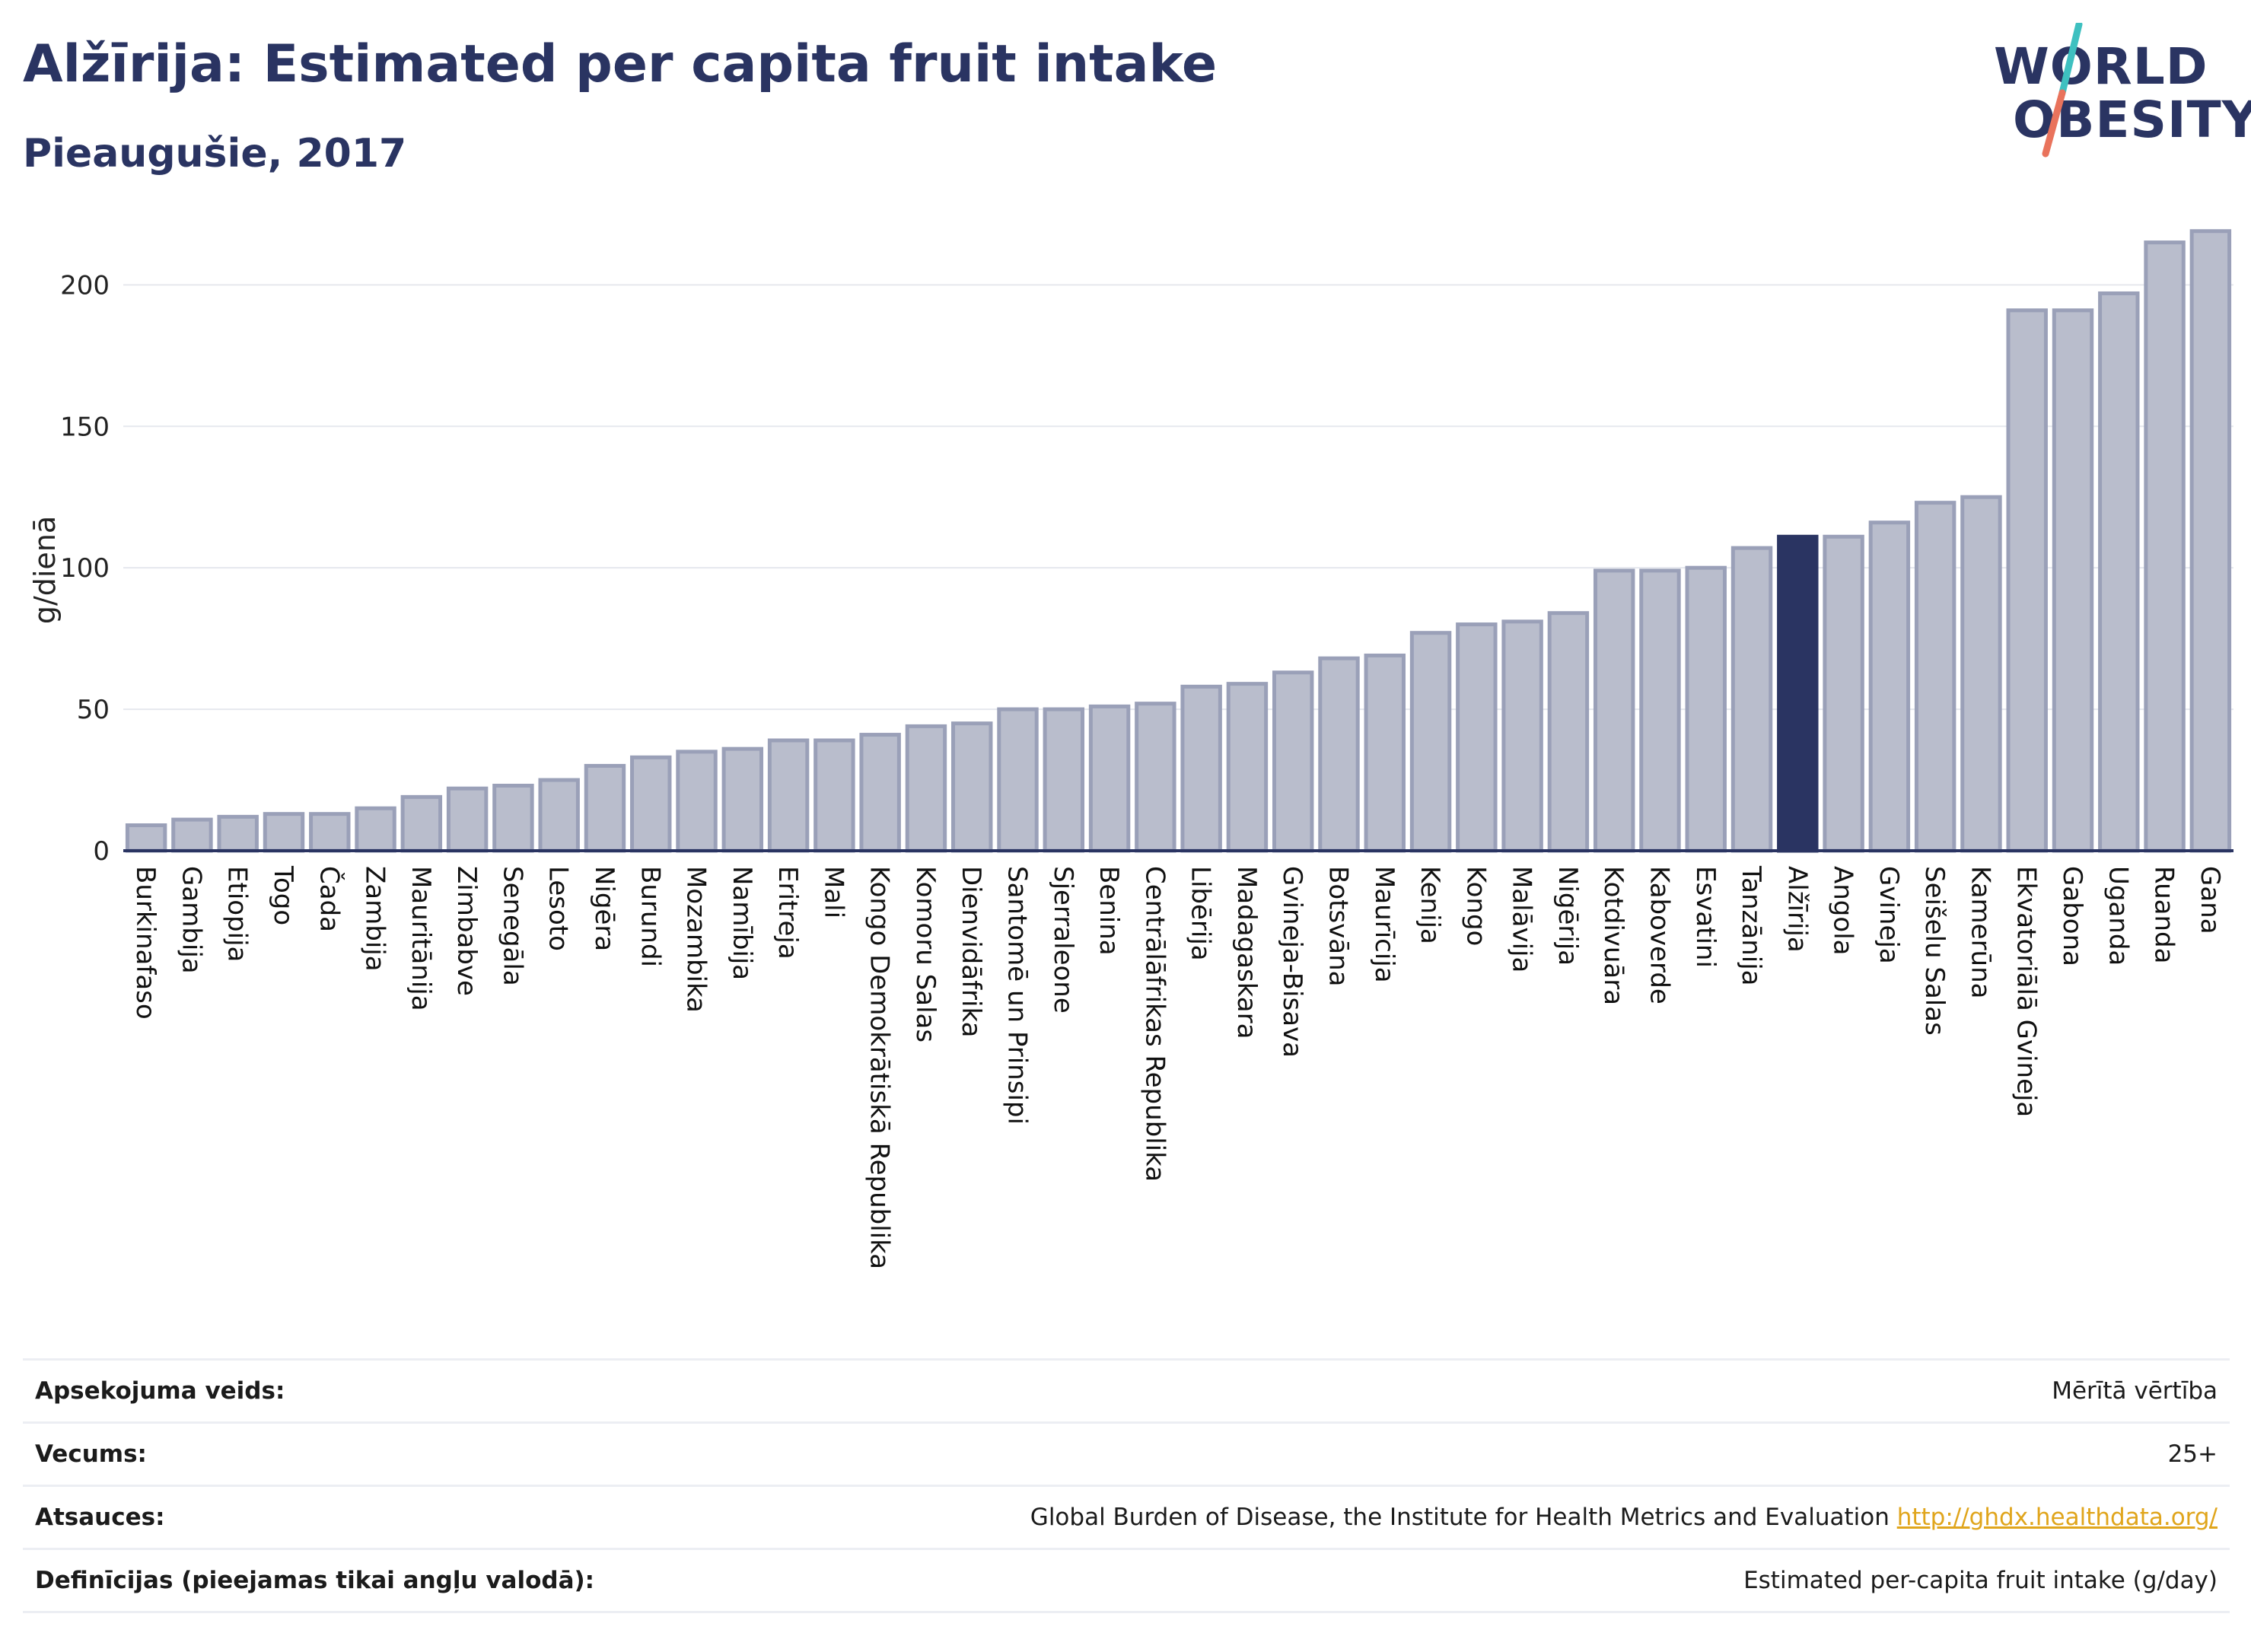  Describe the element at coordinates (1292, 962) in the screenshot. I see `x-tick-label: Gvineja-Bisava` at that location.